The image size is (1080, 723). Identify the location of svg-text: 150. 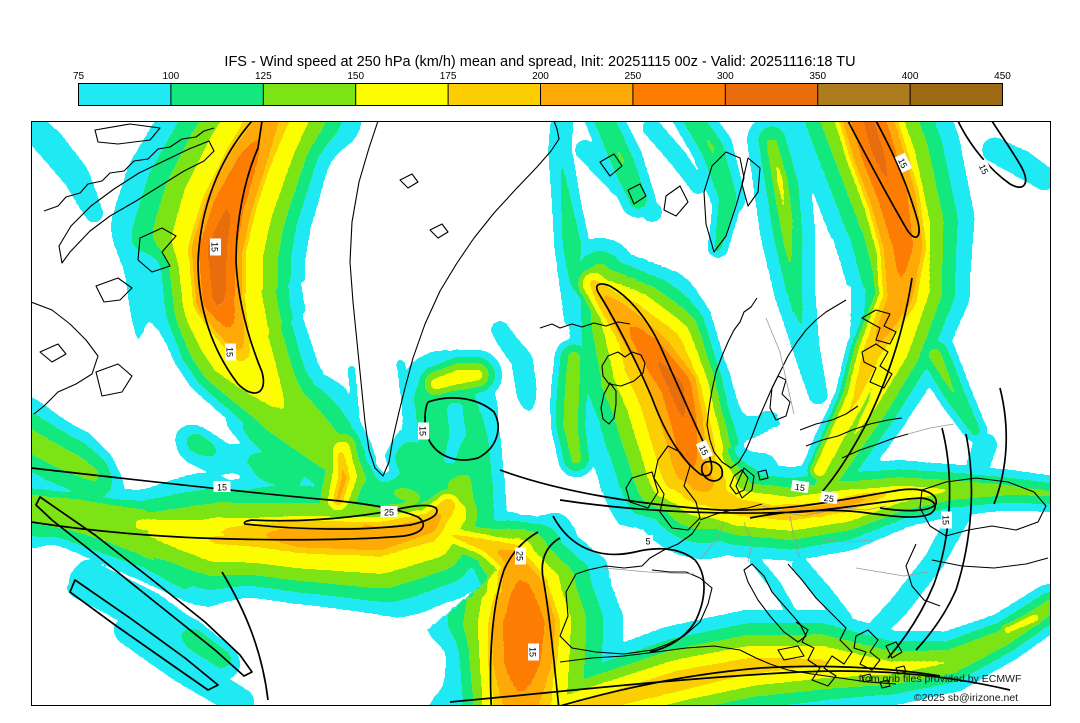
(355, 76).